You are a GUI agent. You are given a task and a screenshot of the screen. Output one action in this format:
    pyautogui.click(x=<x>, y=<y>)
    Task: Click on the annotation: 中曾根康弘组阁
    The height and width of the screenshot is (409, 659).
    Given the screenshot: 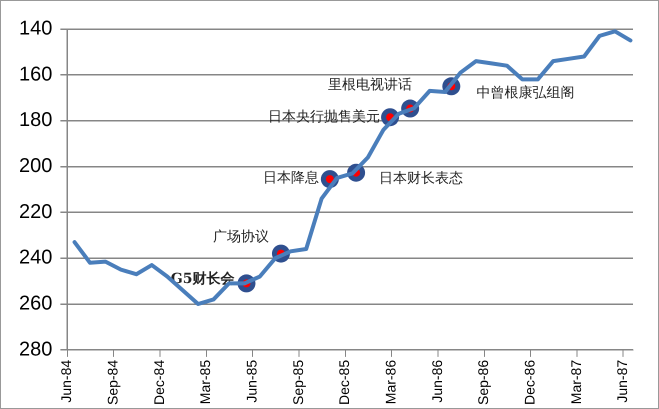 What is the action you would take?
    pyautogui.click(x=525, y=92)
    